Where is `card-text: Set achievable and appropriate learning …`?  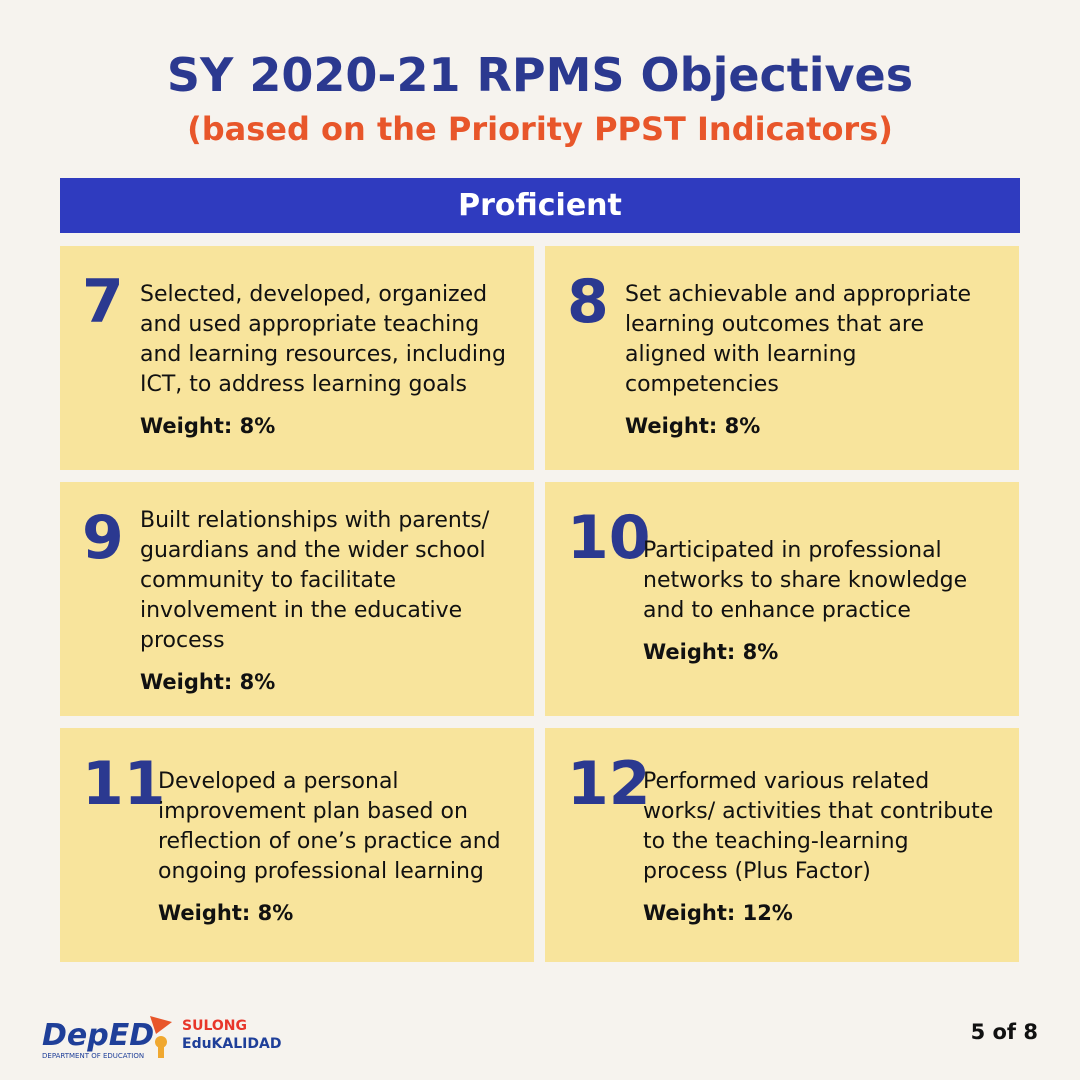 card-text: Set achievable and appropriate learning … is located at coordinates (798, 339).